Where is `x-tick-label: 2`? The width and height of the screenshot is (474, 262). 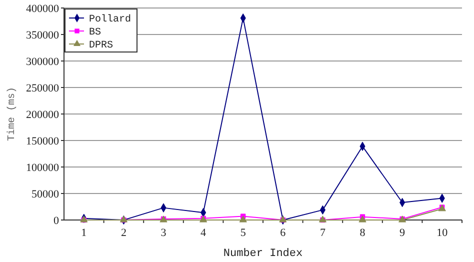
x-tick-label: 2 is located at coordinates (123, 233).